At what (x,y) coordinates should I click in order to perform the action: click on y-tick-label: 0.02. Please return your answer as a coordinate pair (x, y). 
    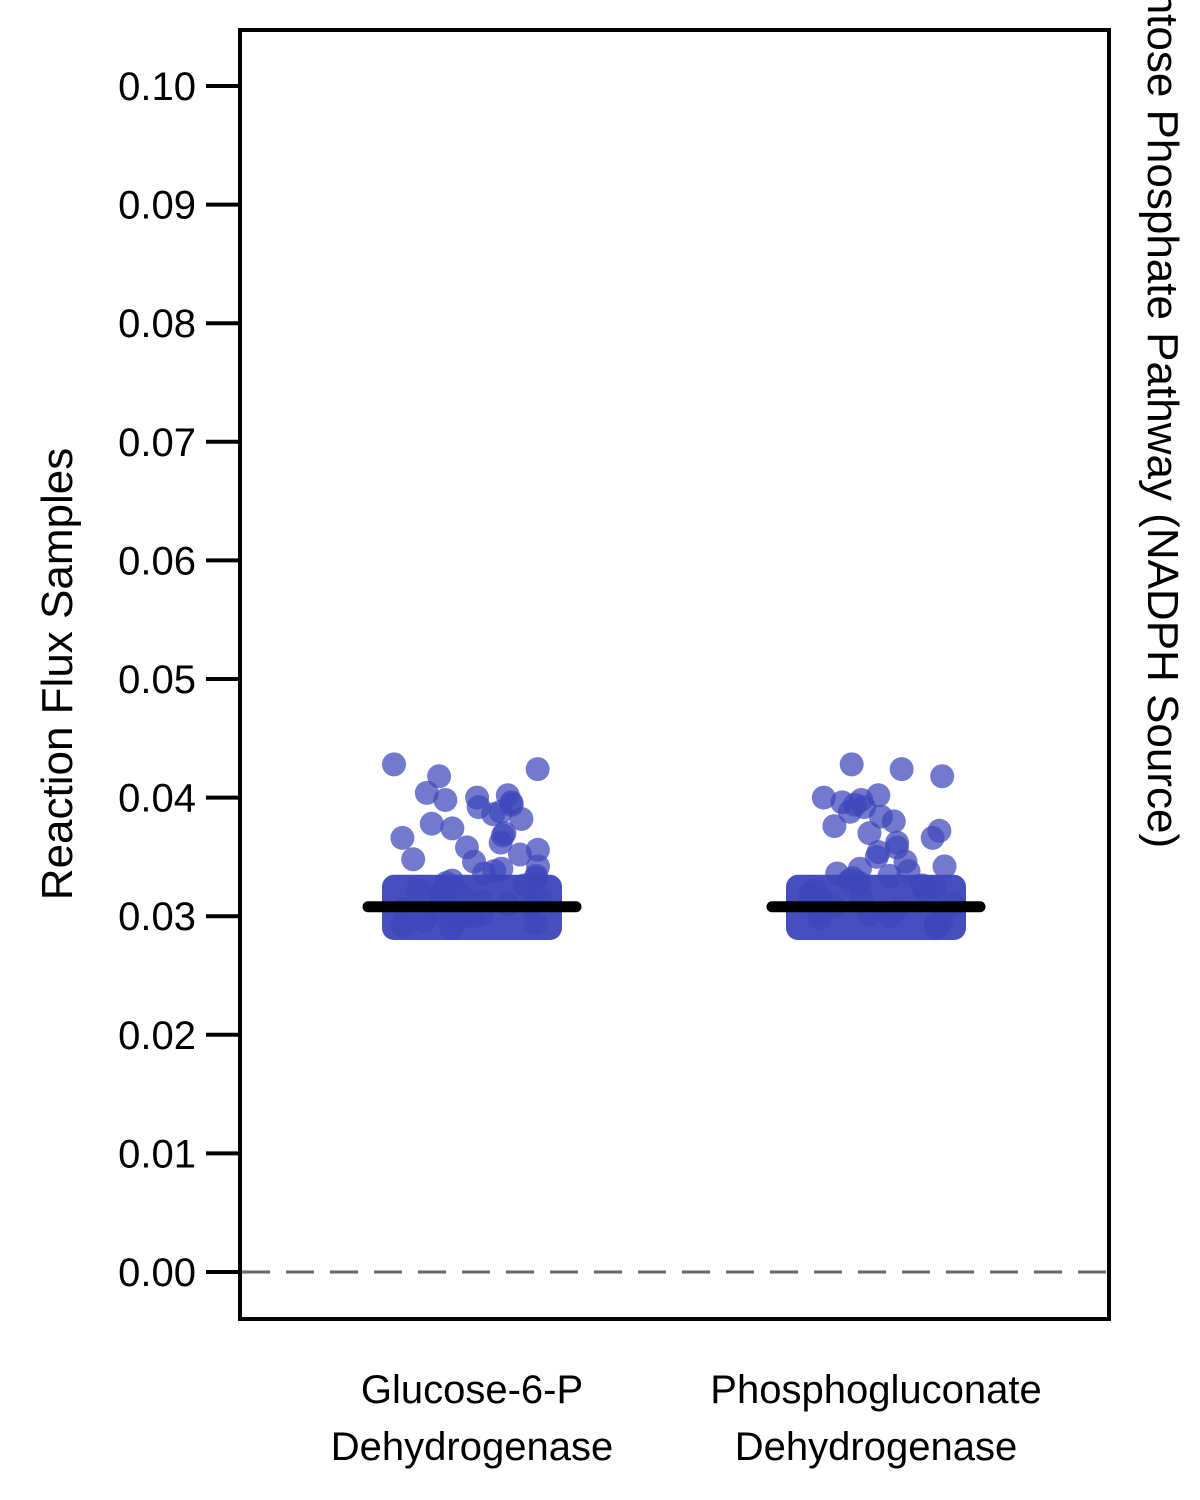
    Looking at the image, I should click on (157, 1036).